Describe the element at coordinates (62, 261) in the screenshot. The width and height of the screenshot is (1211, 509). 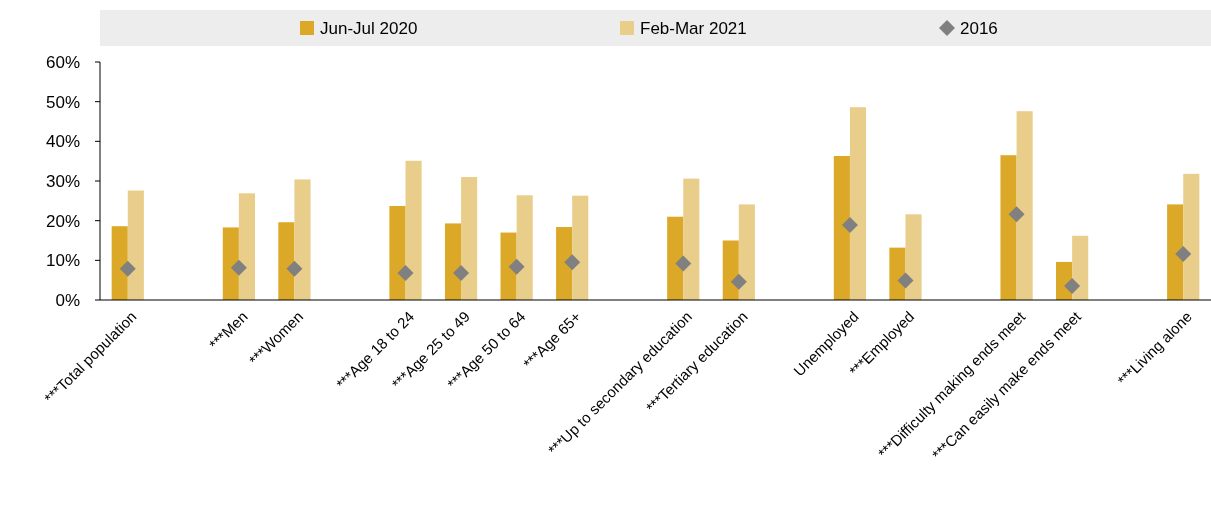
I see `y-tick-label: 10%` at that location.